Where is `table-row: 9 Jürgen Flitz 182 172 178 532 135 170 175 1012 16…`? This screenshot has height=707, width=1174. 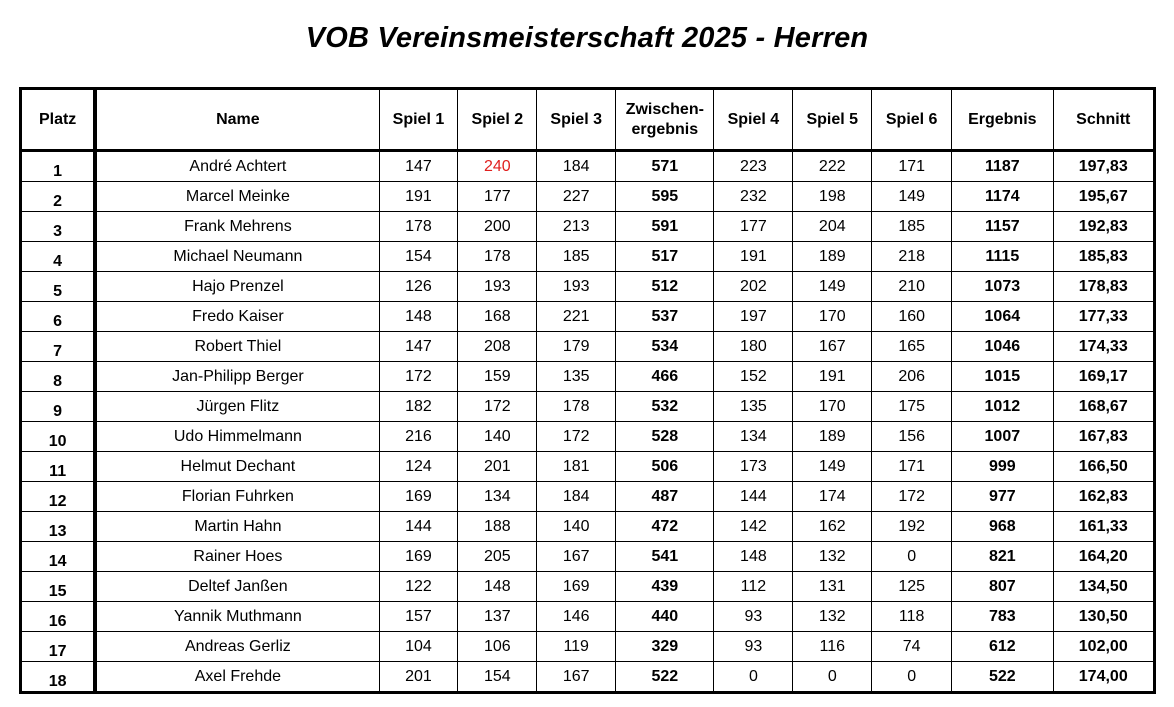
table-row: 9 Jürgen Flitz 182 172 178 532 135 170 175 1012 16… is located at coordinates (588, 406).